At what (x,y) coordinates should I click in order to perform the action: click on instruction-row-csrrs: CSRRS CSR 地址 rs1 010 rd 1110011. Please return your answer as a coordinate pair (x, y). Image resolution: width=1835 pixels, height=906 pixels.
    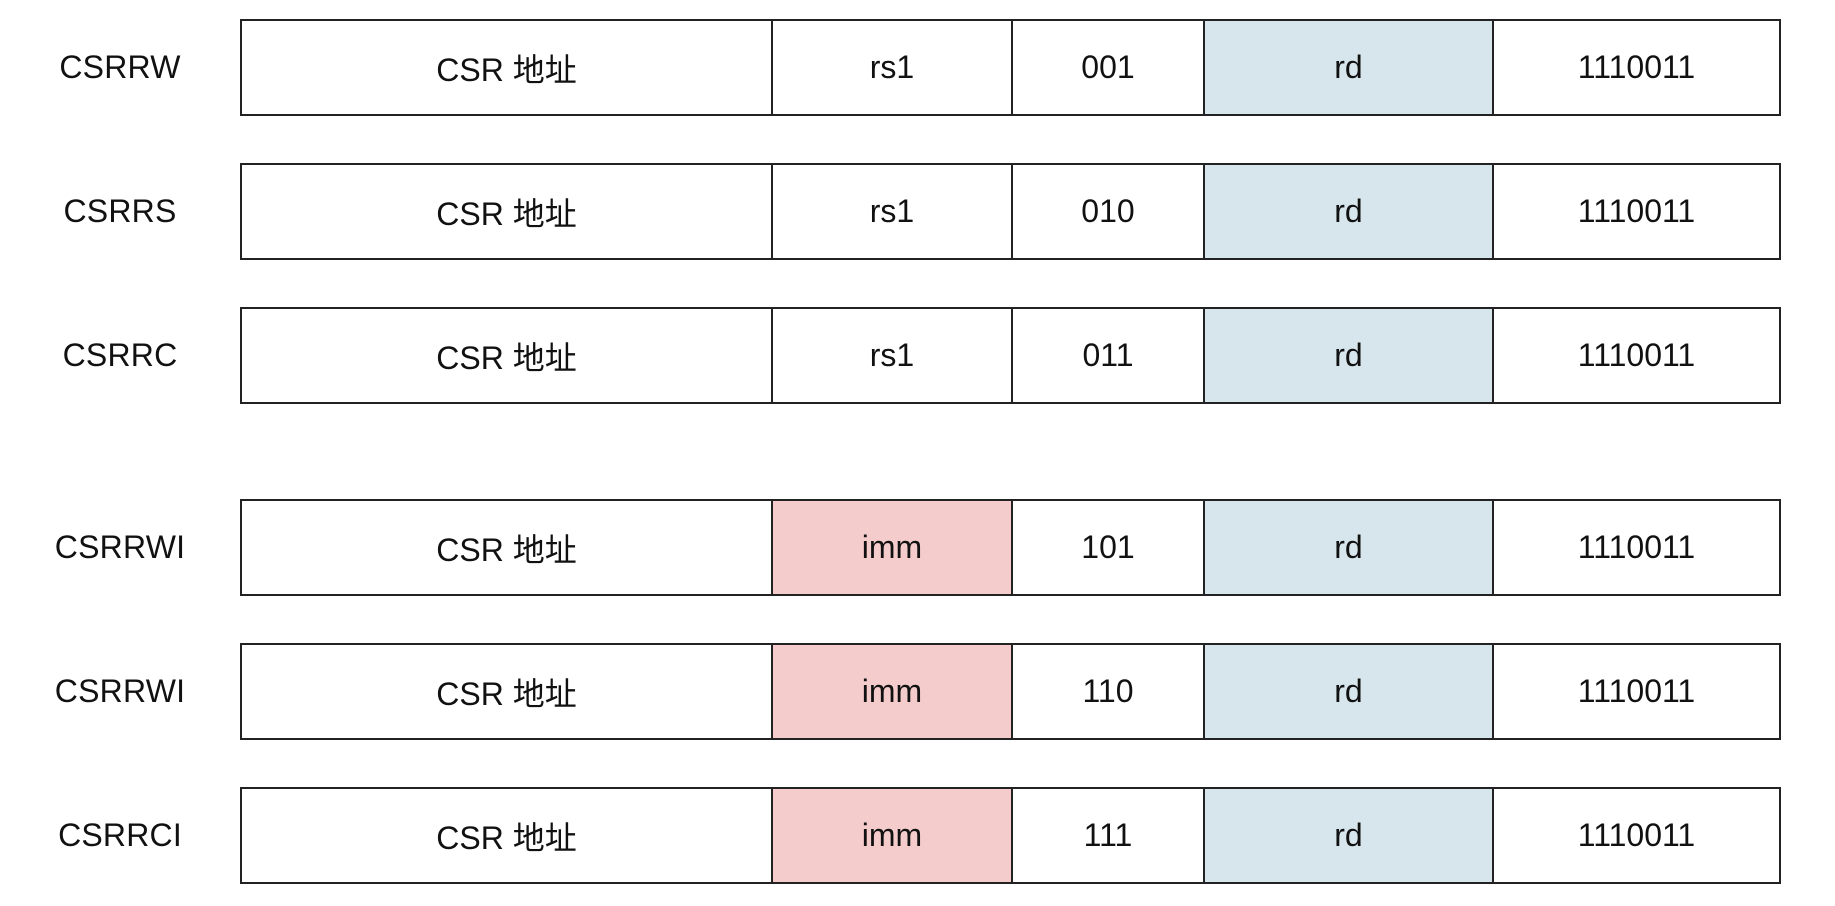
    Looking at the image, I should click on (917, 211).